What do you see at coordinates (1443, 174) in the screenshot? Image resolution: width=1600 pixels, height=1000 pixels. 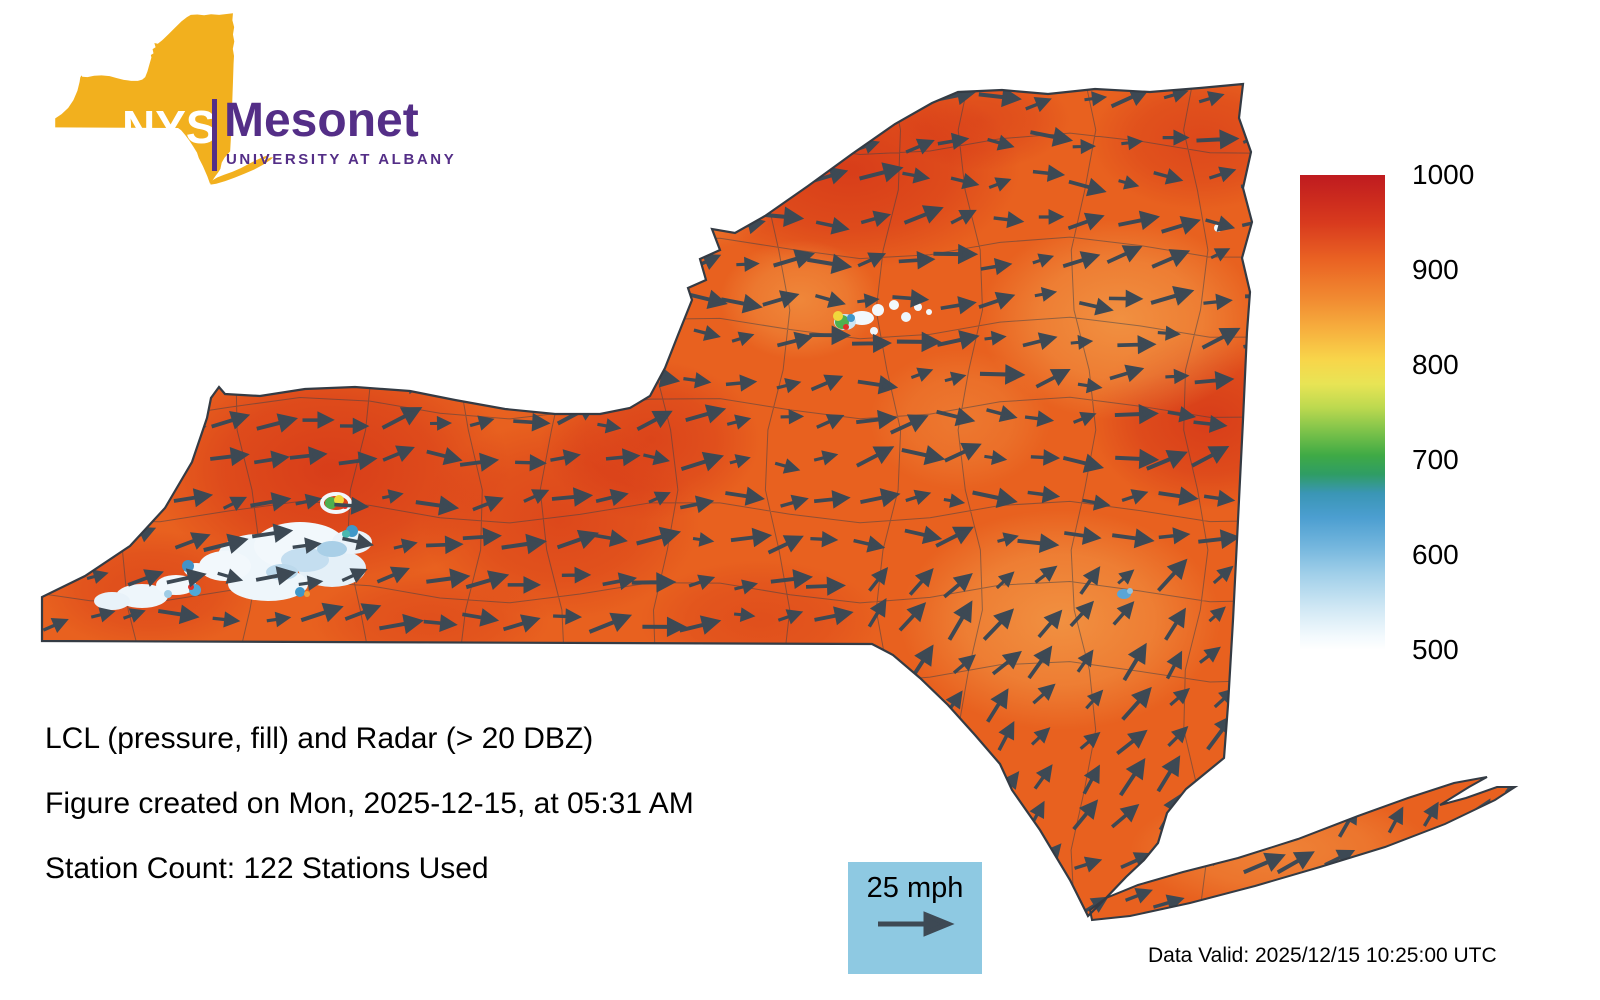 I see `colorbar-tick: 1000` at bounding box center [1443, 174].